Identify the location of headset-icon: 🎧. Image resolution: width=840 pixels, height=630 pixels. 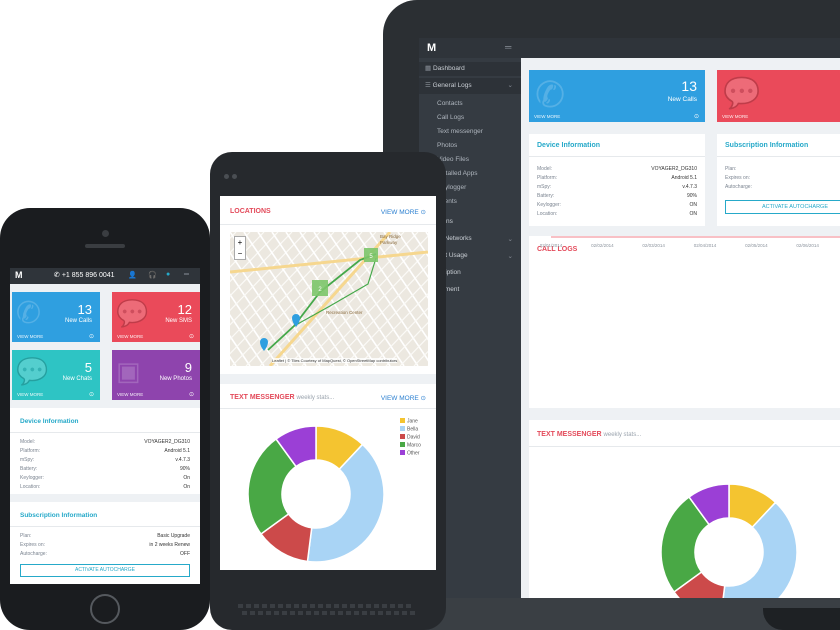
(152, 275).